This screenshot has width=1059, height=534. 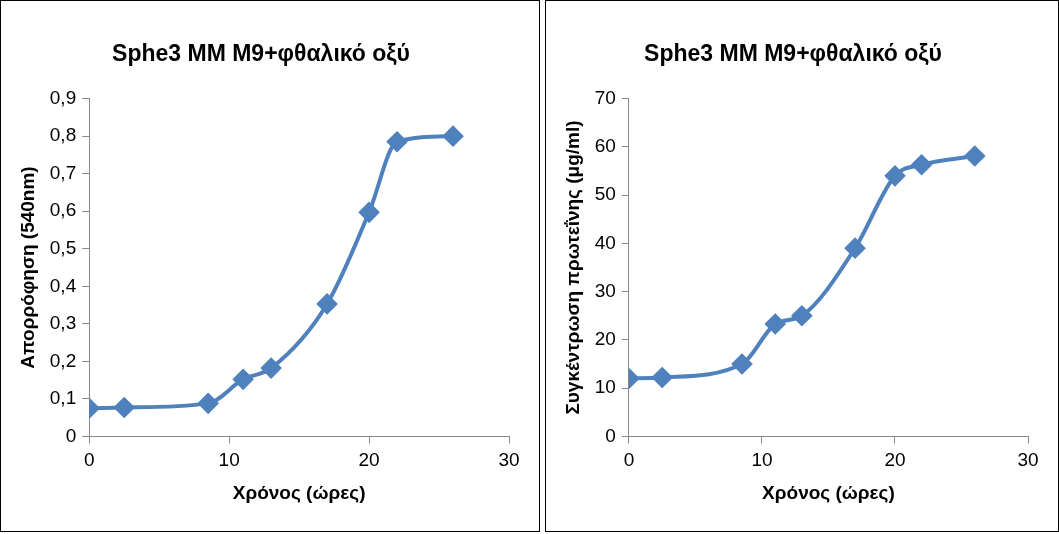 I want to click on y-tick-label: 0,7, so click(x=63, y=172).